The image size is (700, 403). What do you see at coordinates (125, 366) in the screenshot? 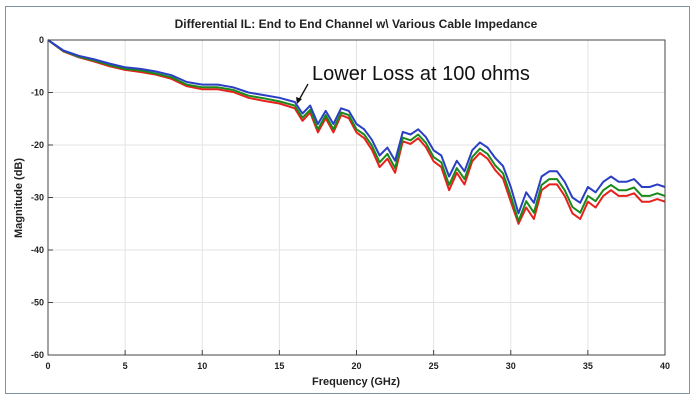
I see `x-tick-label: 5` at bounding box center [125, 366].